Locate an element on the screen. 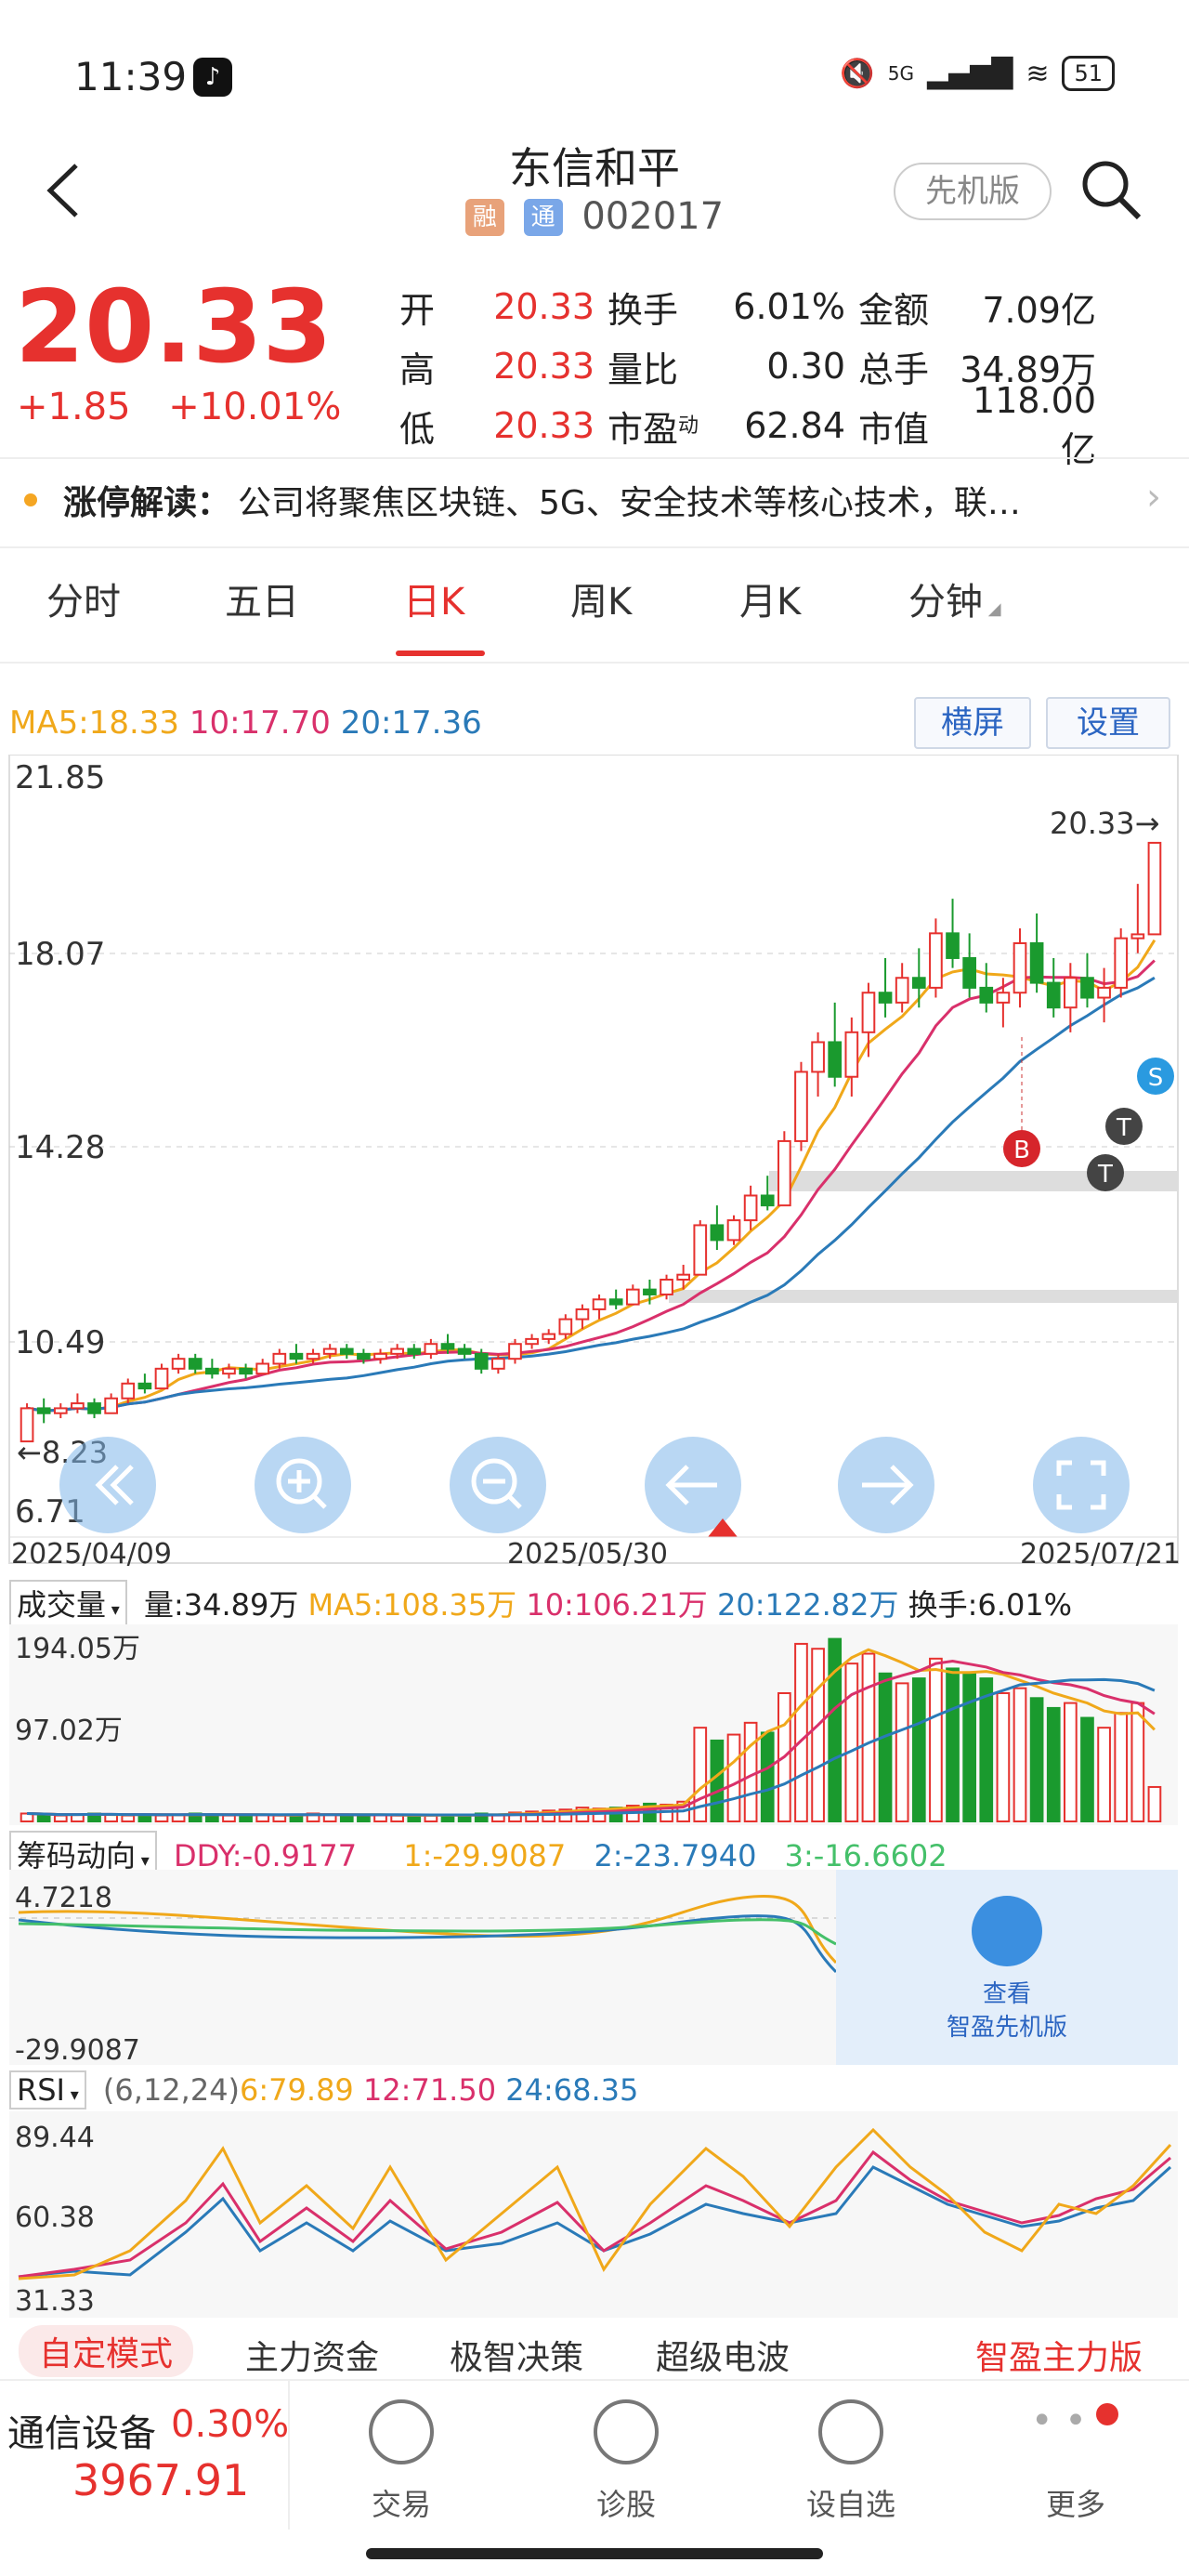 This screenshot has height=2576, width=1189. mute-icon: 🔇 is located at coordinates (857, 73).